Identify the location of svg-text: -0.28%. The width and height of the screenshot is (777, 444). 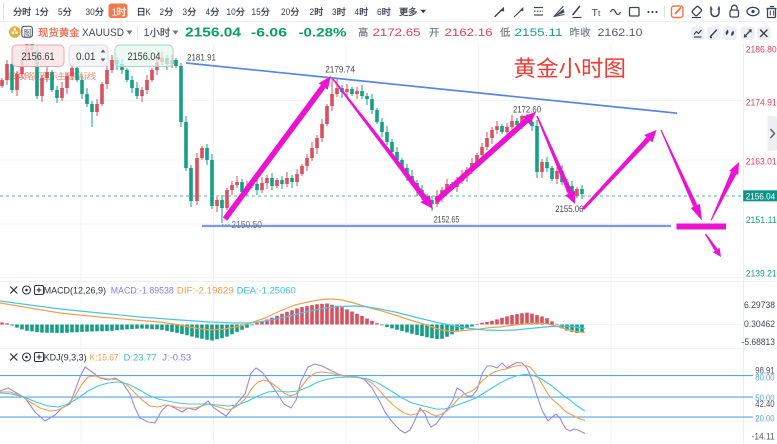
(323, 33).